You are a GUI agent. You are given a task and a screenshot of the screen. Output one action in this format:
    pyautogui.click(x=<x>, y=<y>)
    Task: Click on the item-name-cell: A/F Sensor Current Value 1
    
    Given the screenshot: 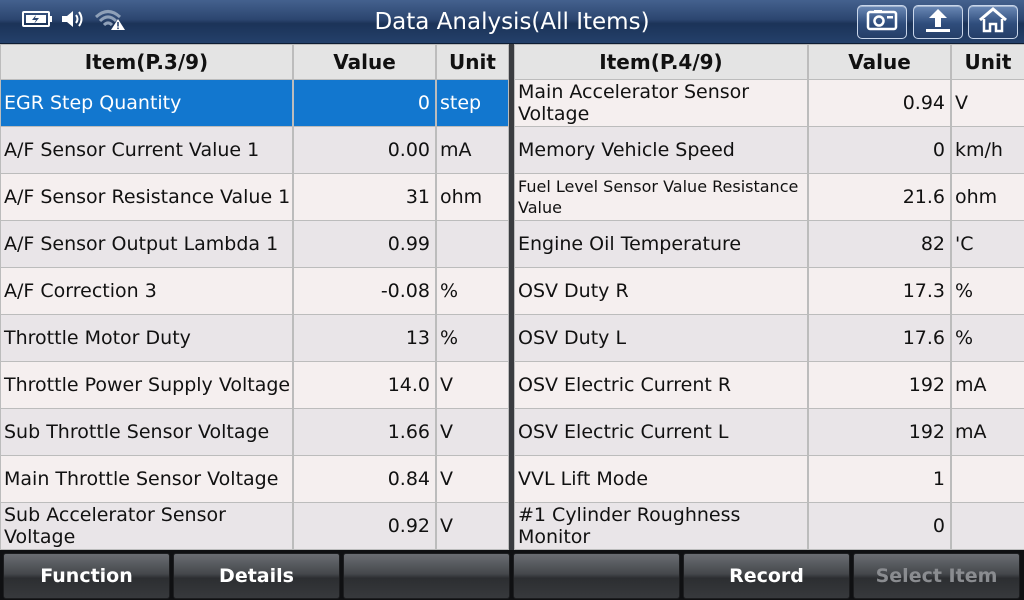 What is the action you would take?
    pyautogui.click(x=146, y=150)
    